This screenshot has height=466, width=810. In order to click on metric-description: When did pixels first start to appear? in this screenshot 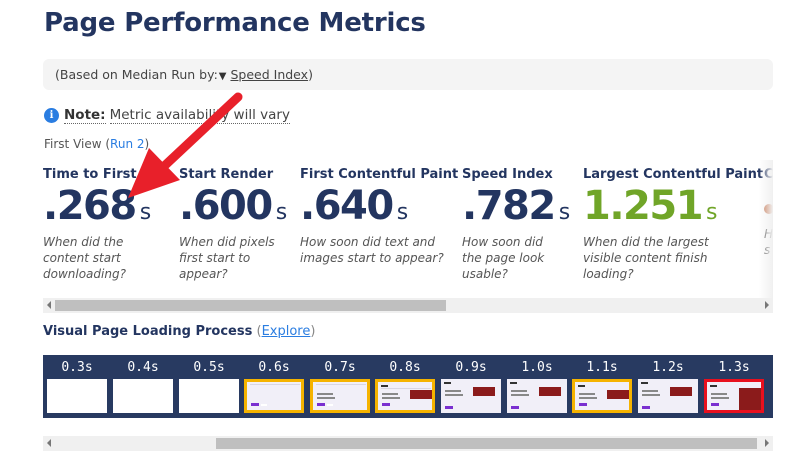, I will do `click(227, 258)`.